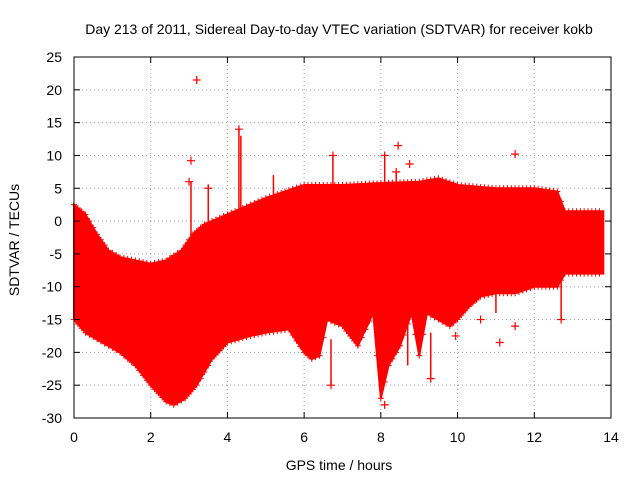 The height and width of the screenshot is (480, 640). What do you see at coordinates (58, 188) in the screenshot?
I see `y-tick-label: 5` at bounding box center [58, 188].